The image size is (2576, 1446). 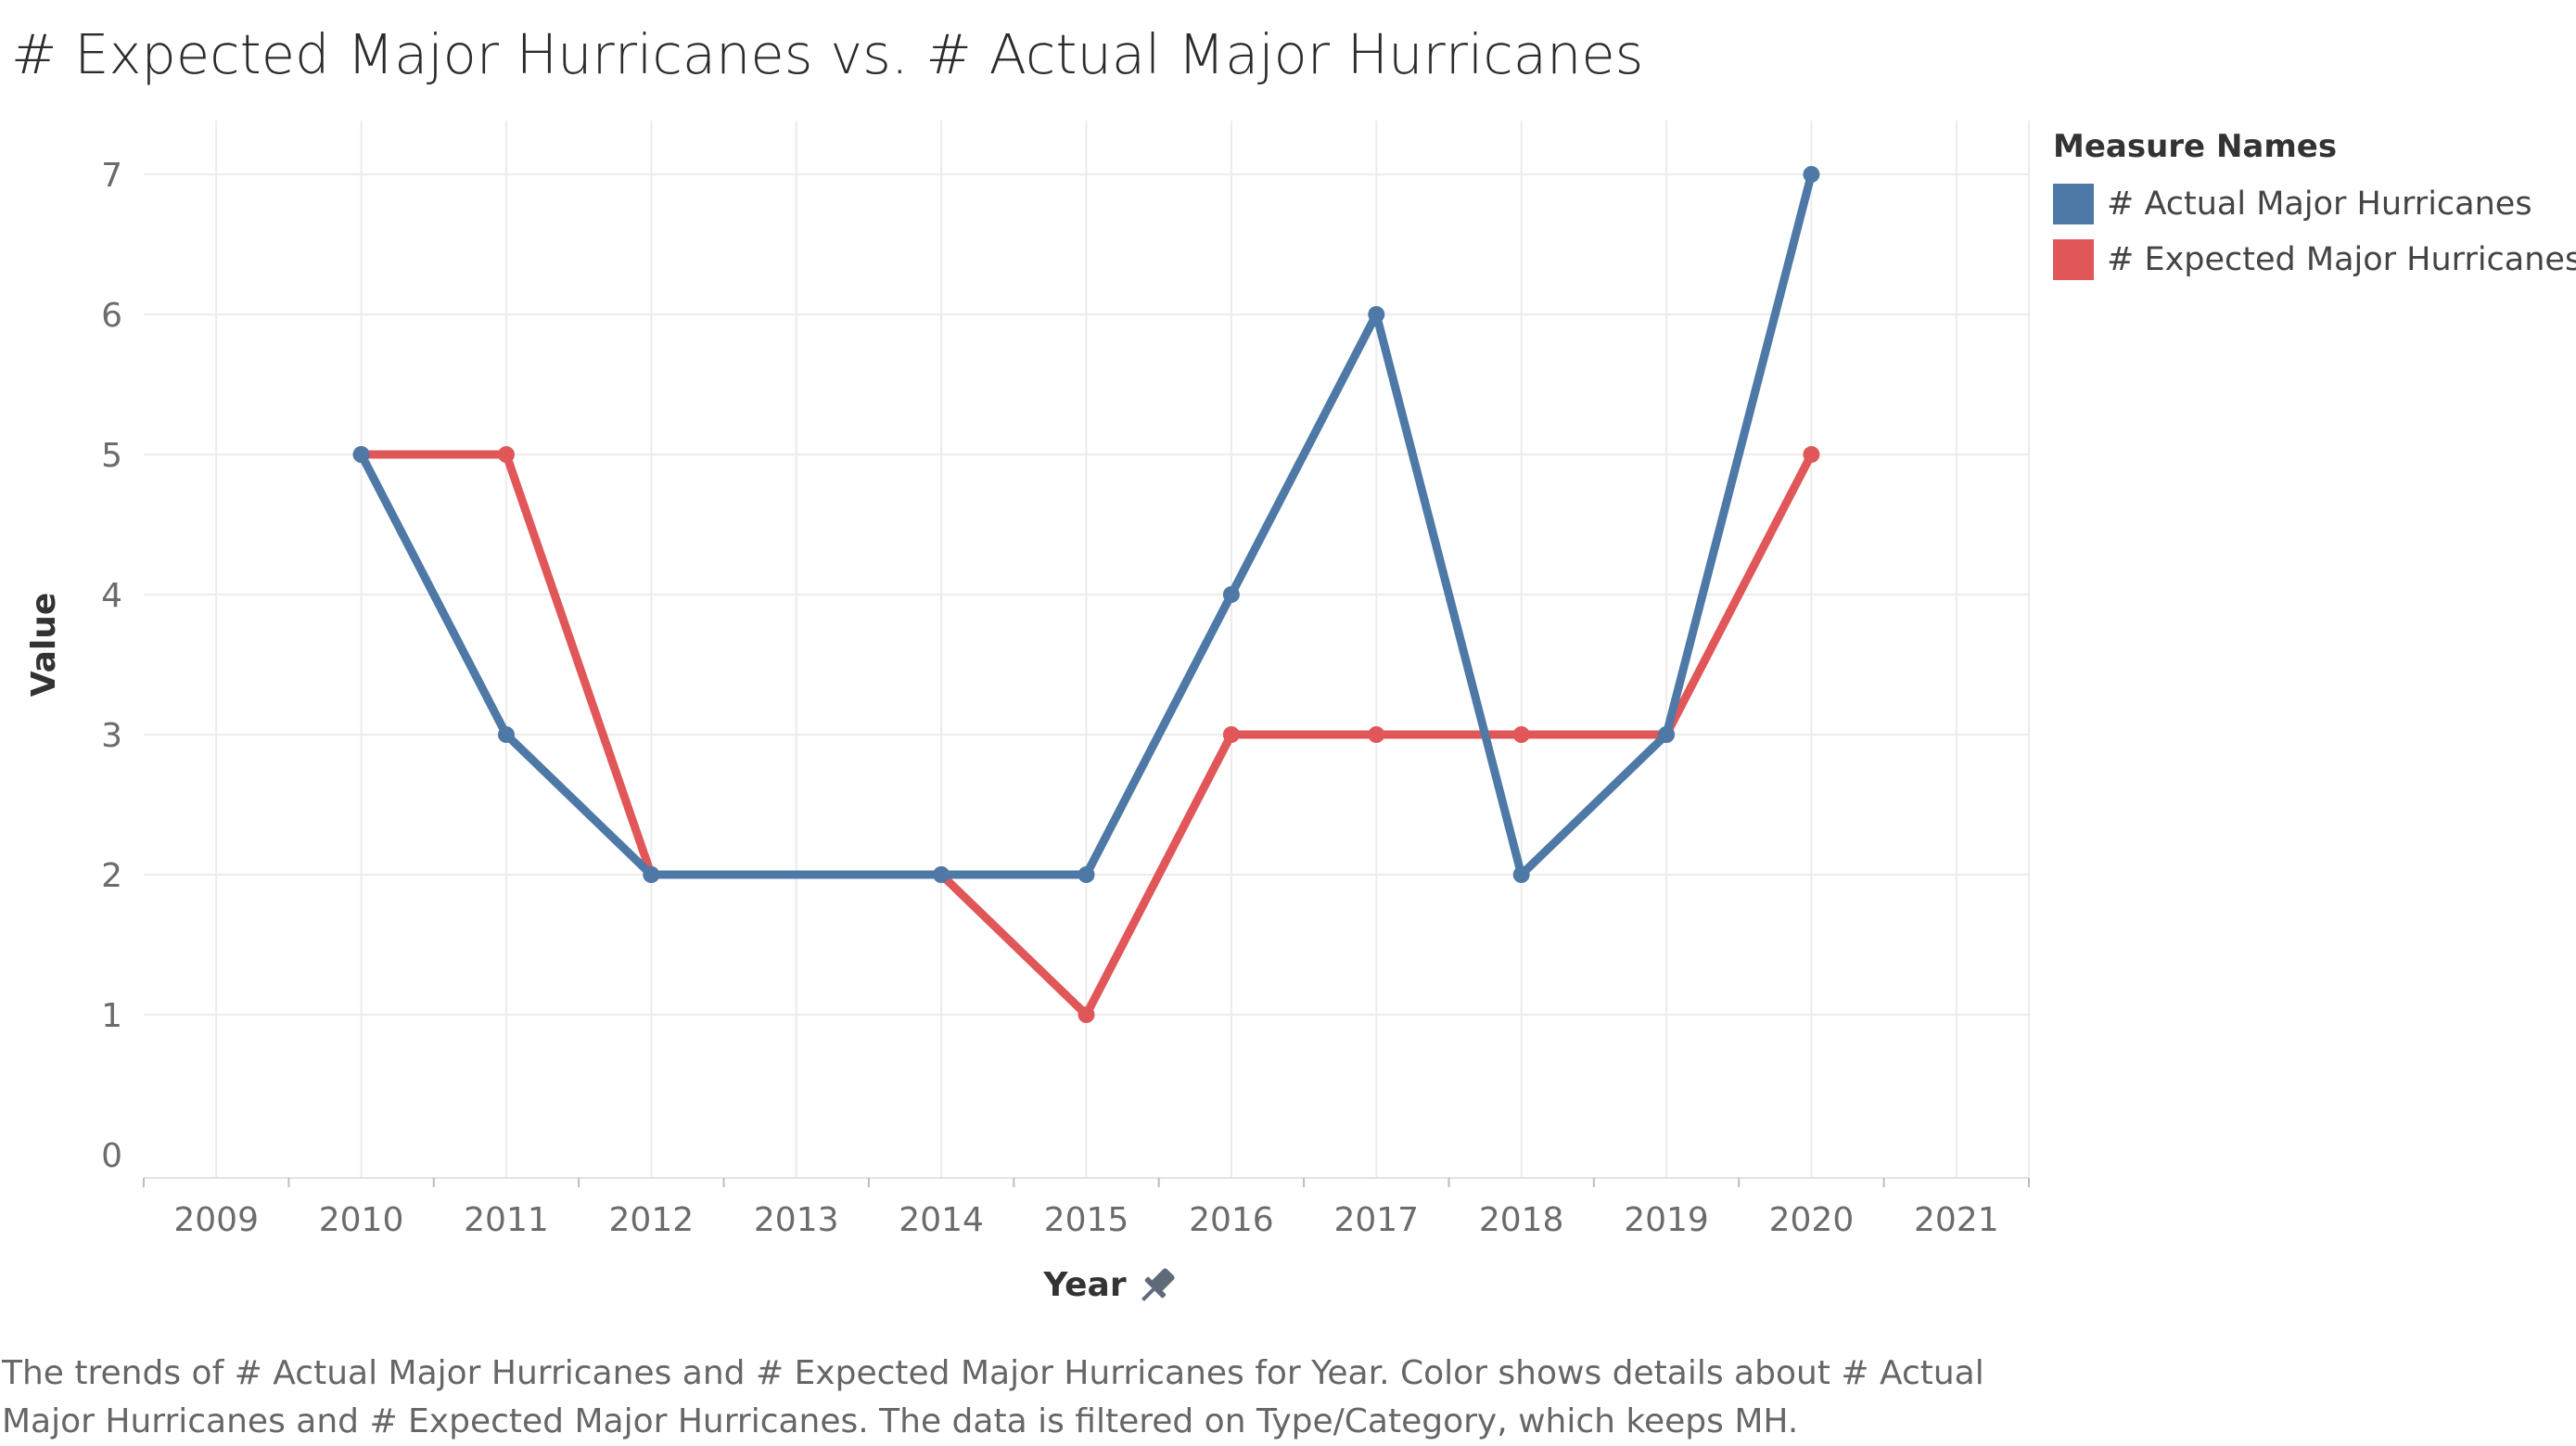 What do you see at coordinates (796, 1220) in the screenshot?
I see `x-tick-label: 2013` at bounding box center [796, 1220].